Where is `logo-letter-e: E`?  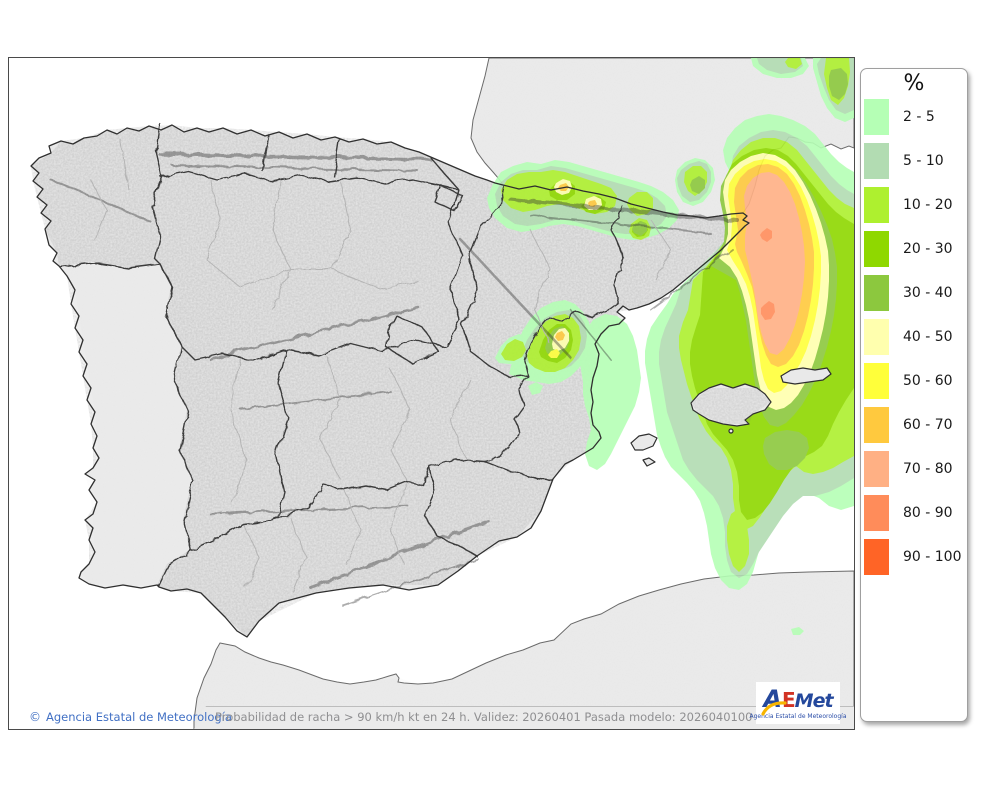
logo-letter-e: E is located at coordinates (789, 700).